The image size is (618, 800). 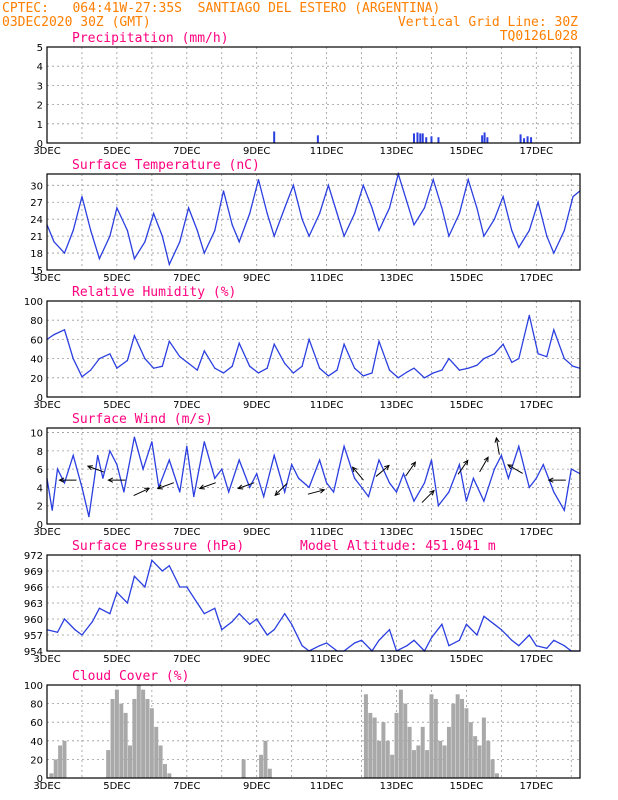 What do you see at coordinates (46, 278) in the screenshot?
I see `temp-x-tick-label: 3DEC` at bounding box center [46, 278].